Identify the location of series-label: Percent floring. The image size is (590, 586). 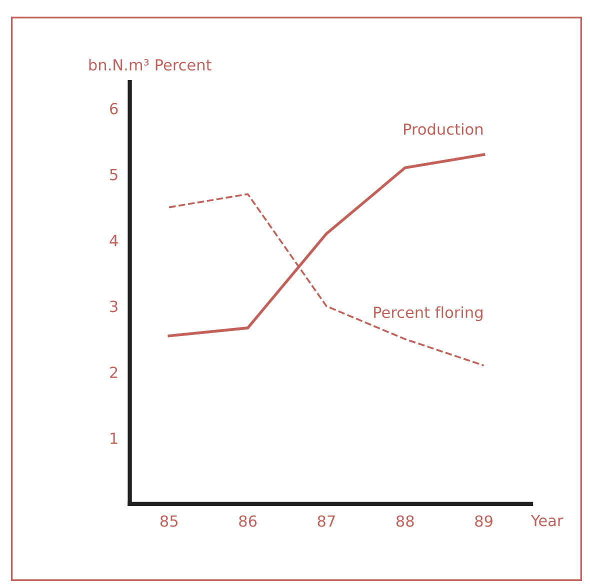
(428, 314).